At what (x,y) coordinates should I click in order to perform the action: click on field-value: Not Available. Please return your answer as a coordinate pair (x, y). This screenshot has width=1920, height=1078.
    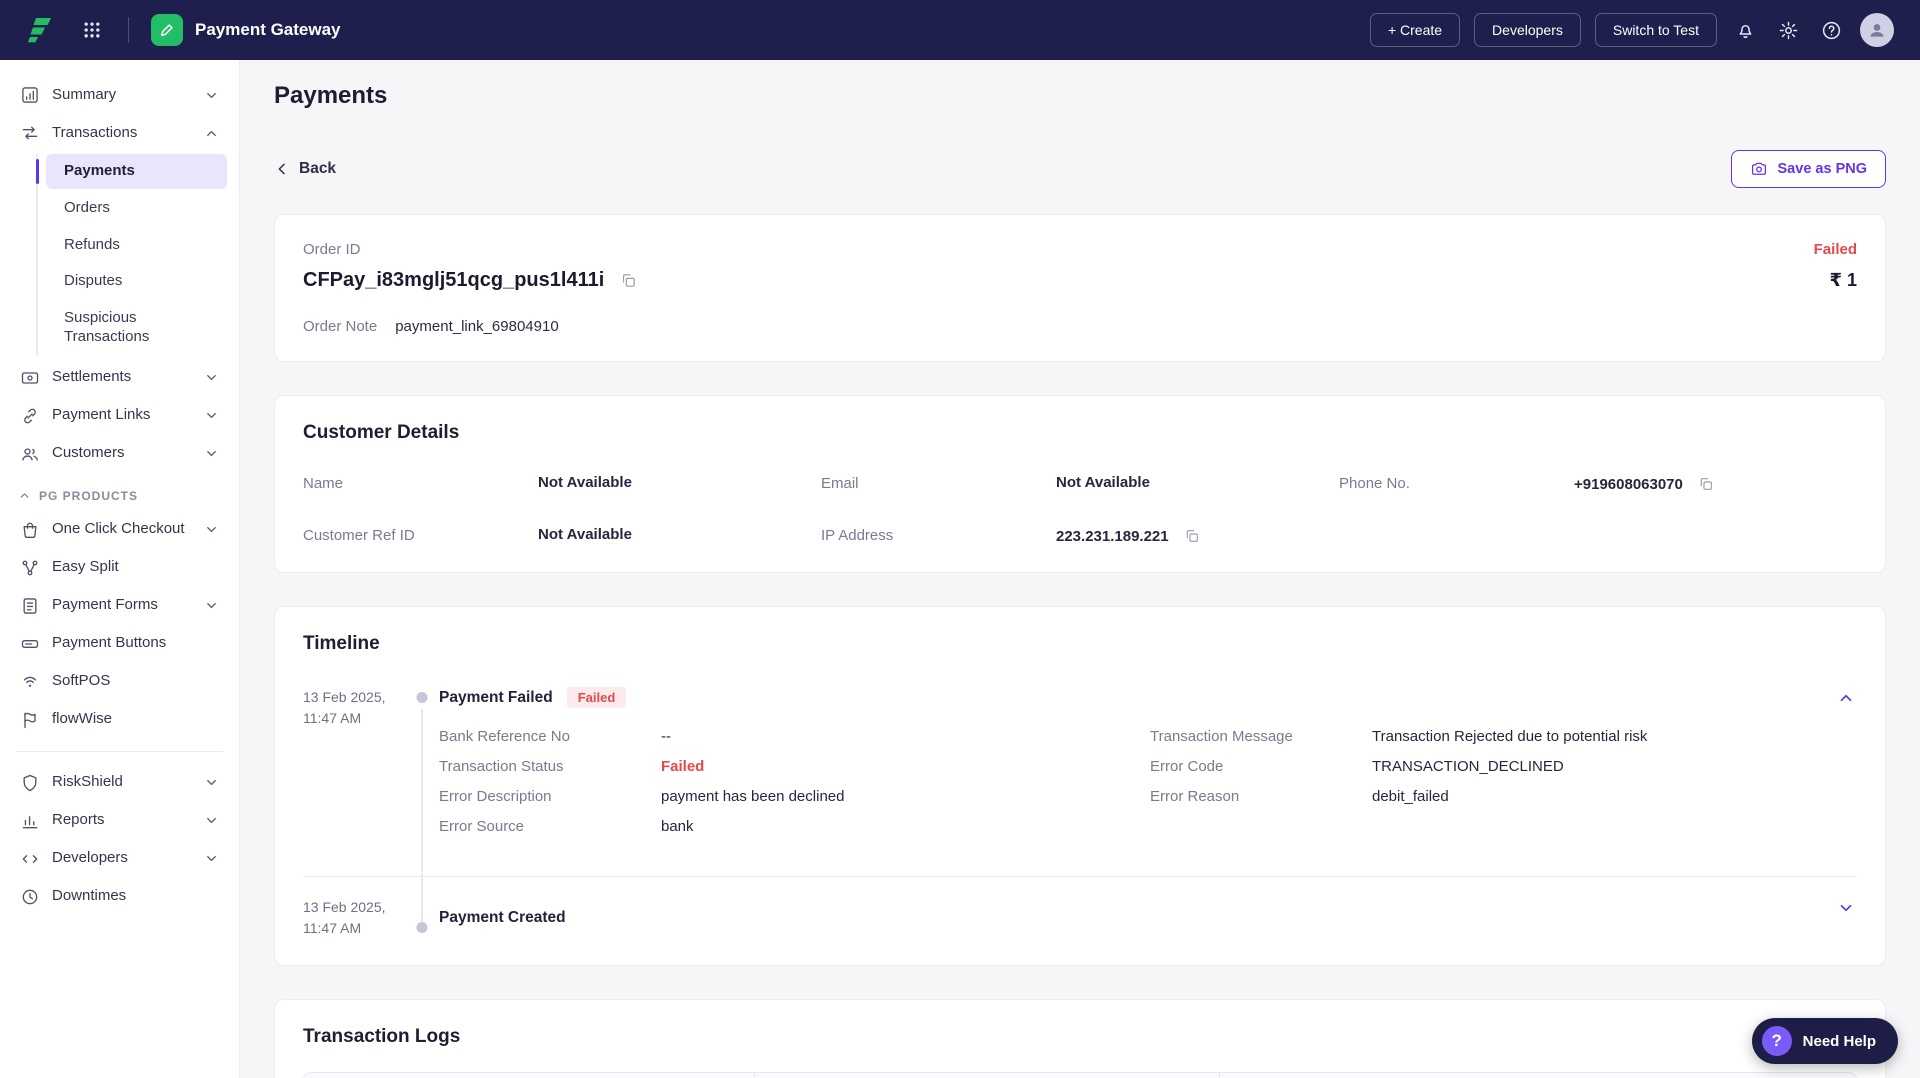
    Looking at the image, I should click on (585, 482).